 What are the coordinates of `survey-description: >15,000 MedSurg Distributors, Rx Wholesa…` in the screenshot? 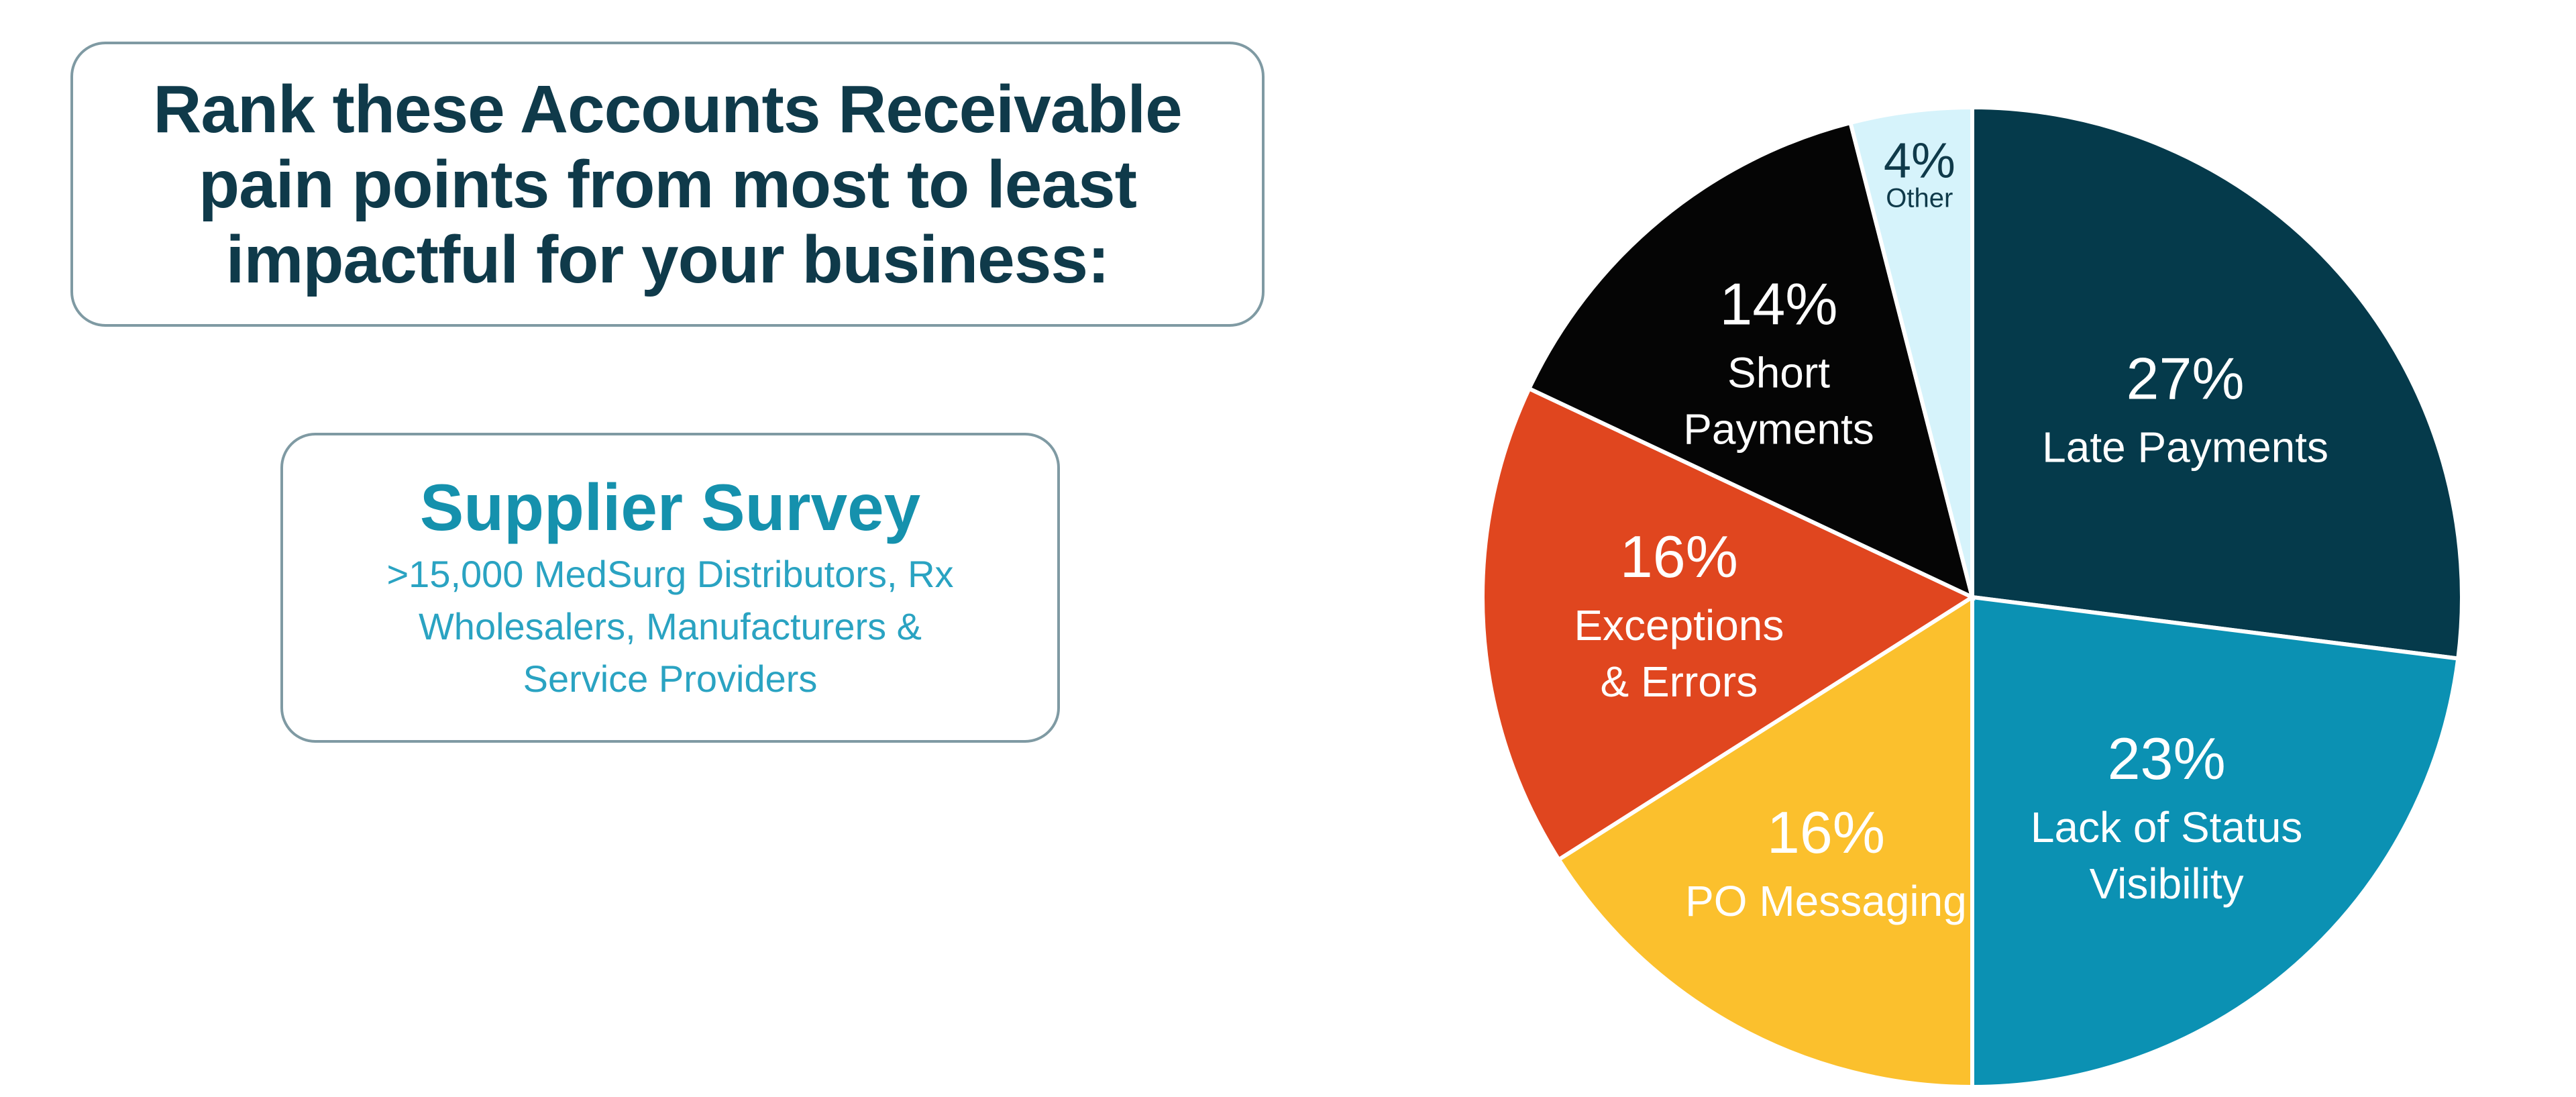 It's located at (670, 626).